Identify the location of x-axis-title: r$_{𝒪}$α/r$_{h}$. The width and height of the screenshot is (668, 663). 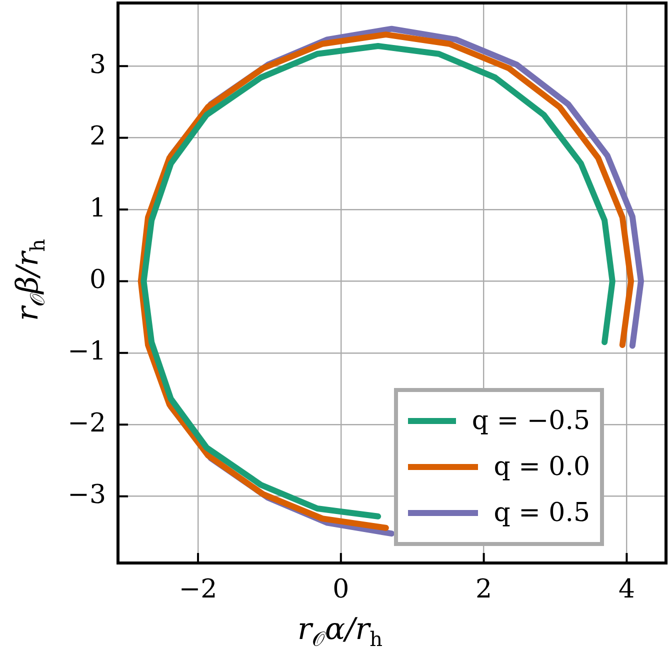
(340, 631).